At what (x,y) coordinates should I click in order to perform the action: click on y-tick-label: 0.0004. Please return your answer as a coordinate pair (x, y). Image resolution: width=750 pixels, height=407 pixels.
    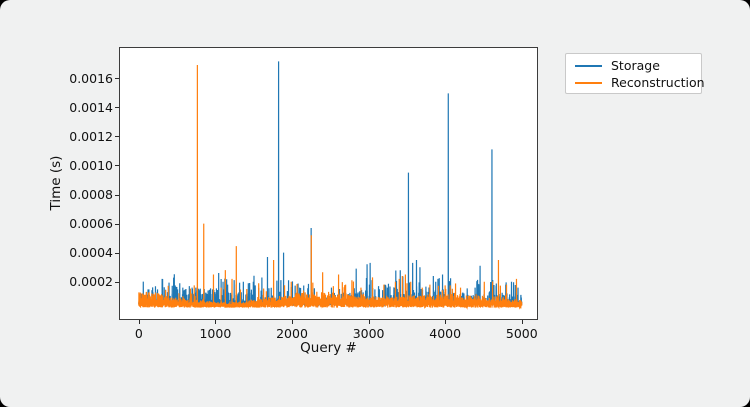
    Looking at the image, I should click on (91, 253).